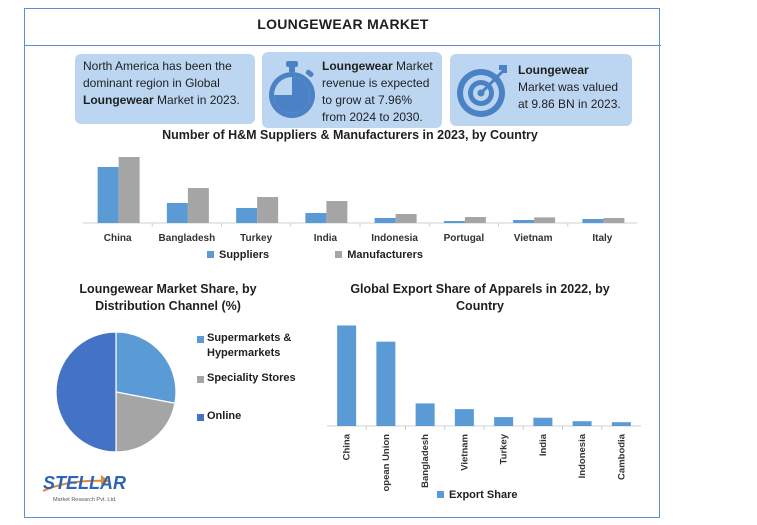 This screenshot has height=525, width=757. What do you see at coordinates (224, 416) in the screenshot?
I see `legend-label-online: Online` at bounding box center [224, 416].